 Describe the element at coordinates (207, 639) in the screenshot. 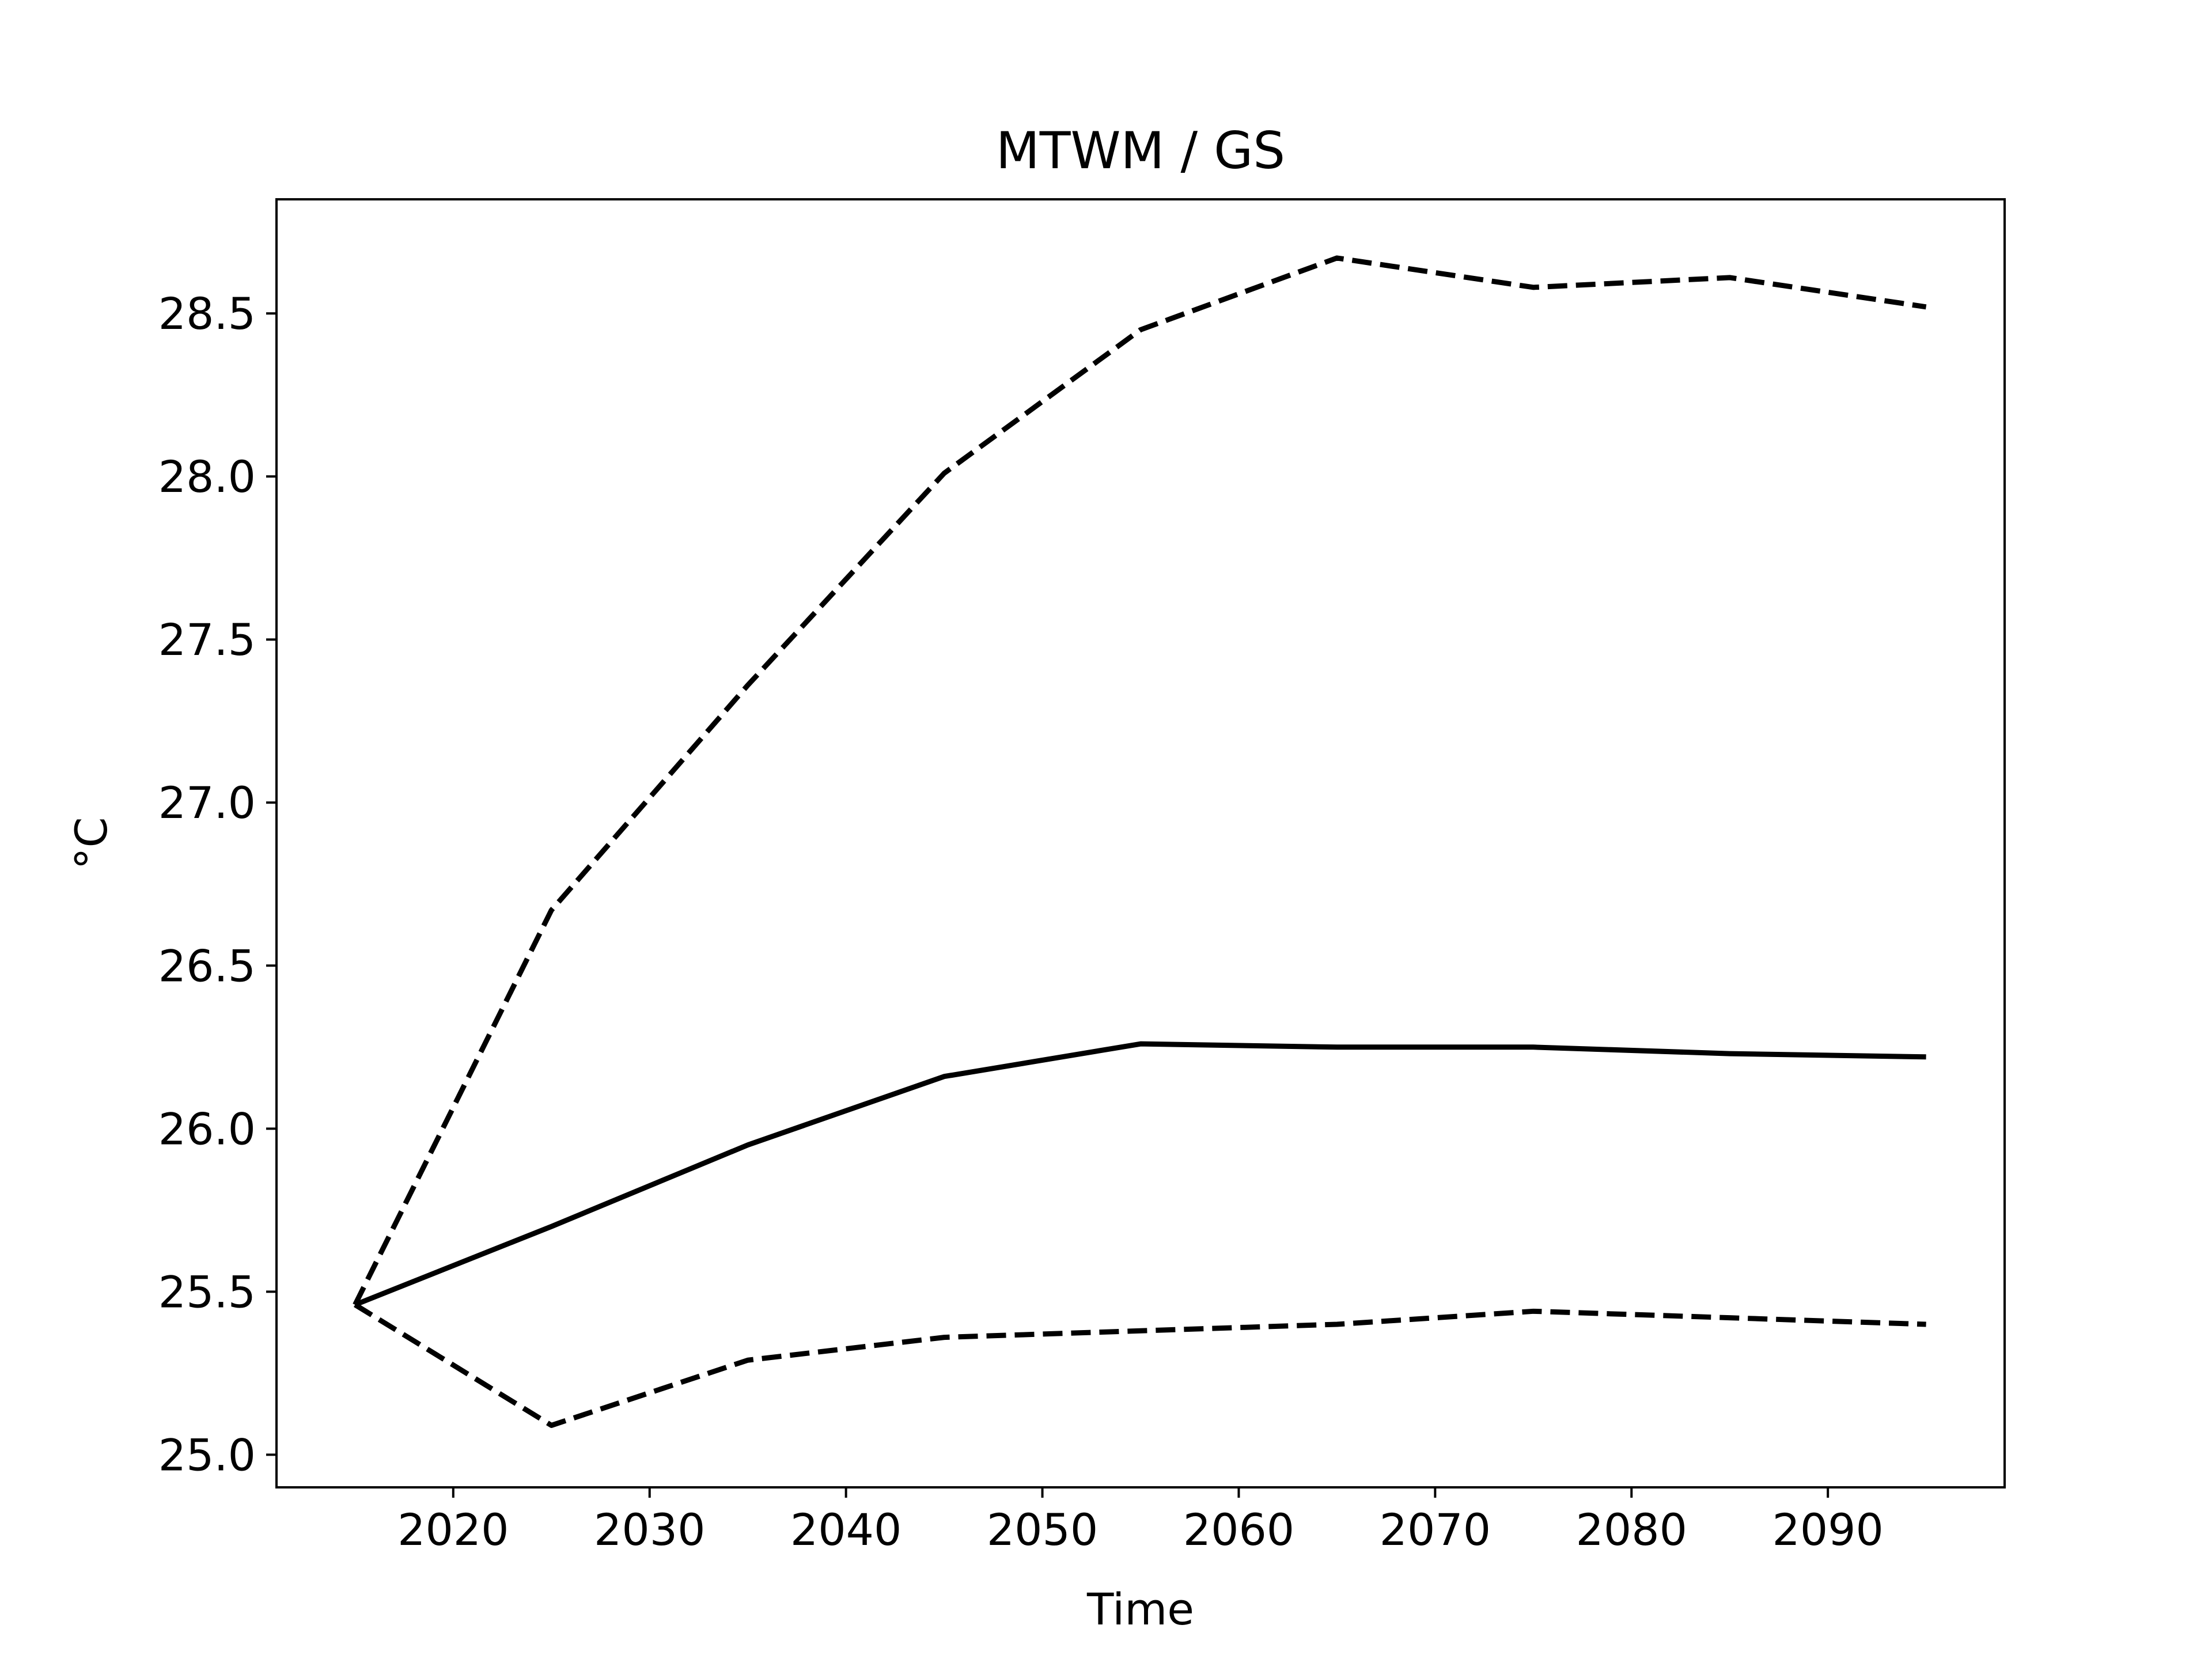

I see `y-tick-label: 27.5` at that location.